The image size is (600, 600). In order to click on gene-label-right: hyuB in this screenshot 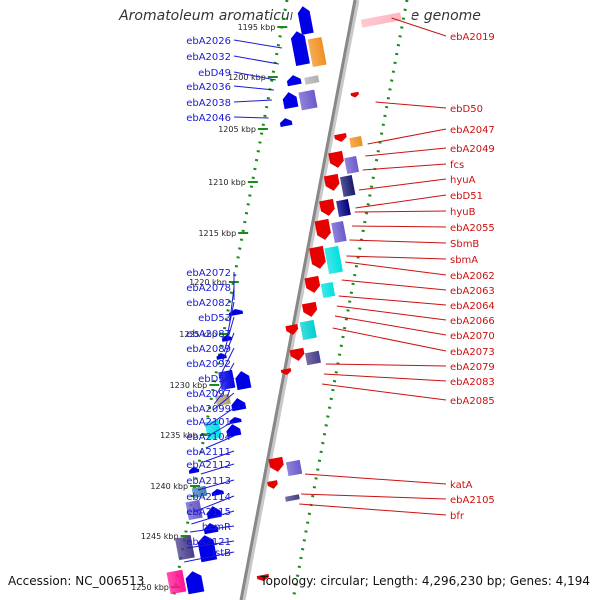, I will do `click(463, 212)`.